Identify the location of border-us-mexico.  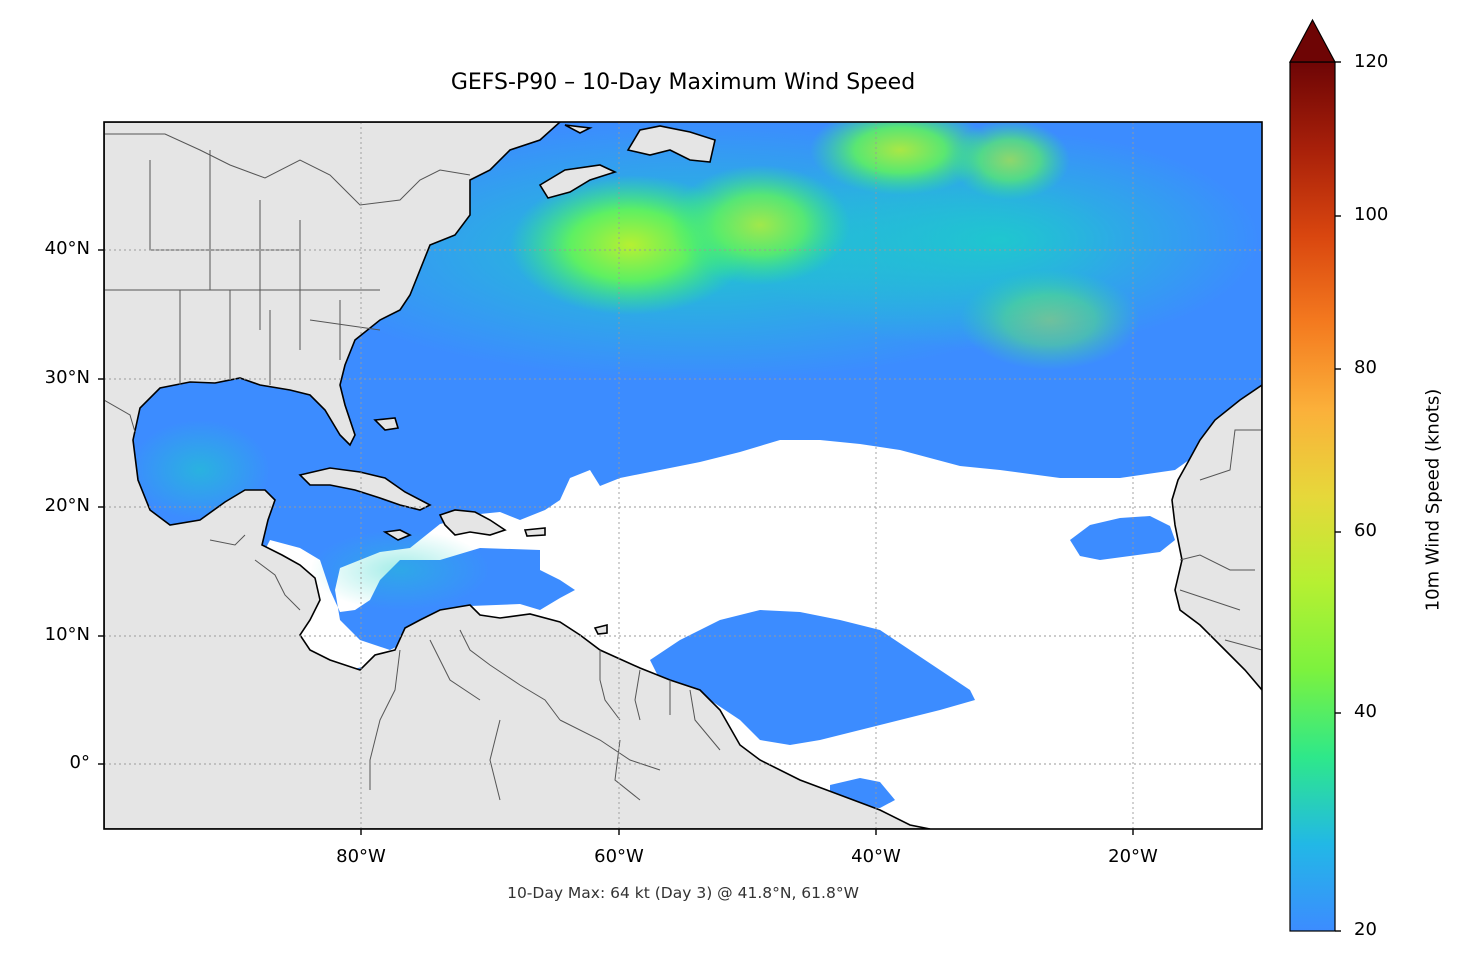
(120, 416).